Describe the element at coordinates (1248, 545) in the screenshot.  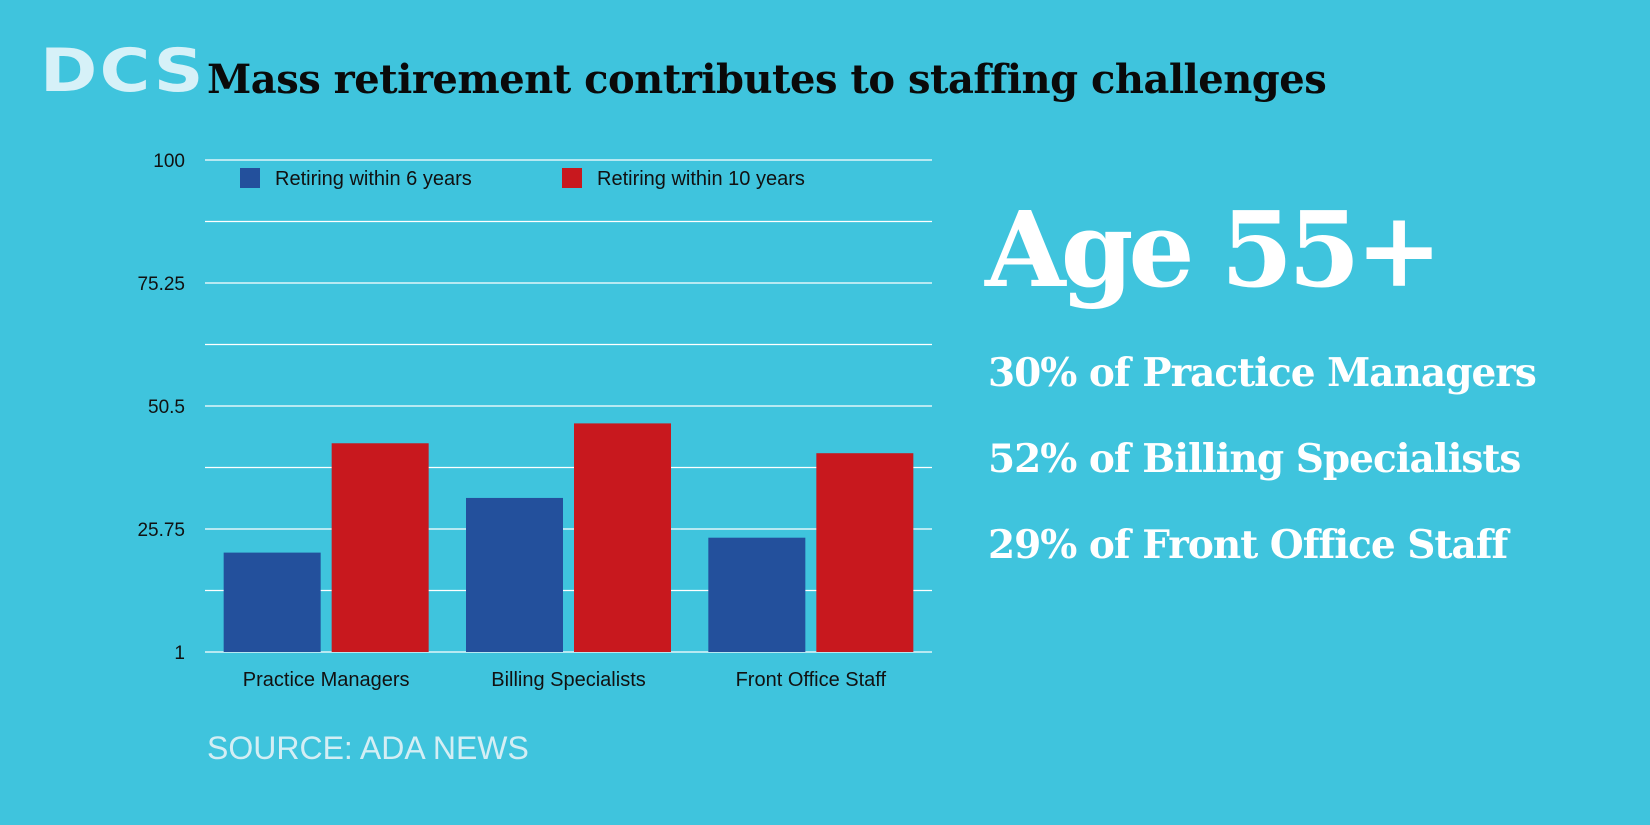
I see `stat-front-office-staff: 29% of Front Office Staff` at that location.